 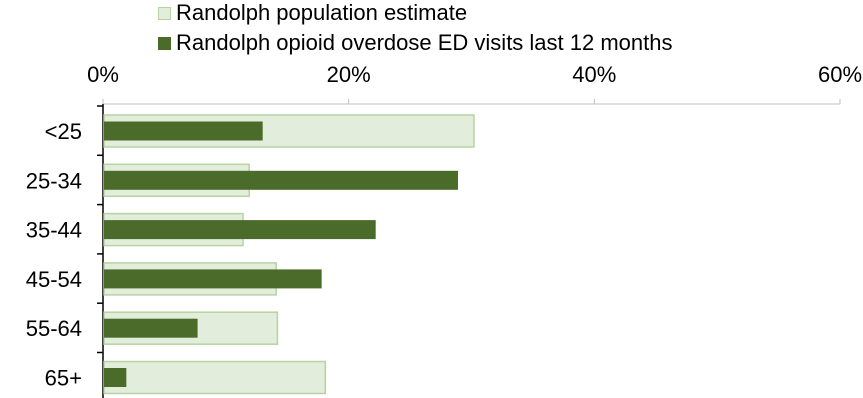 I want to click on legend-swatch-ed-visits, so click(x=164, y=43).